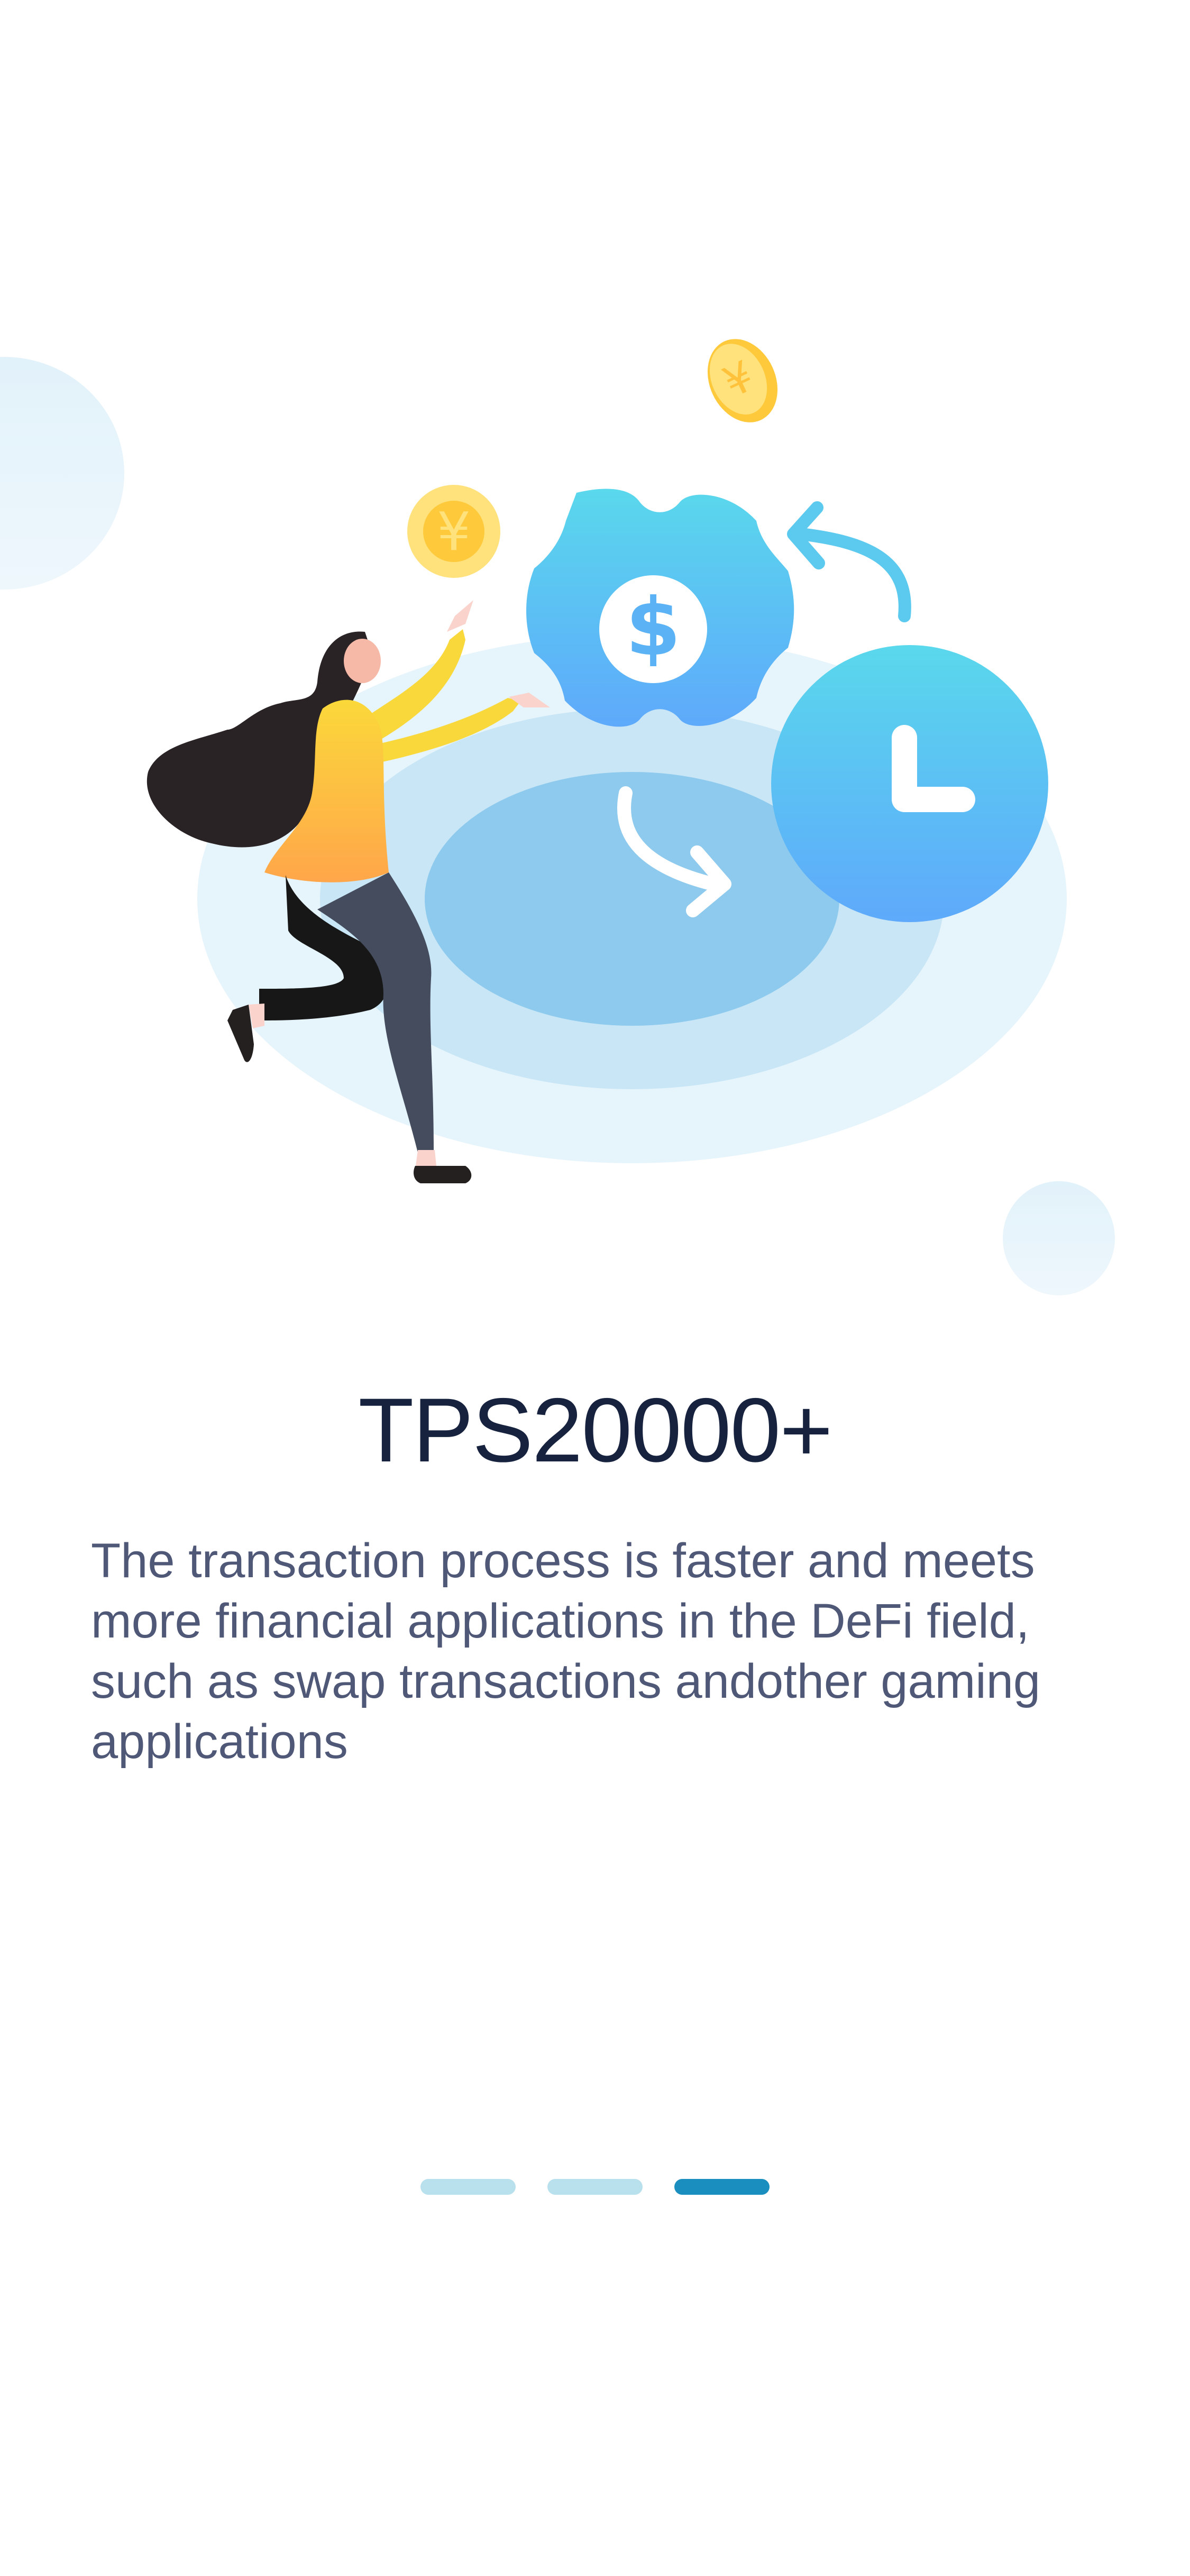 This screenshot has width=1190, height=2576. What do you see at coordinates (674, 851) in the screenshot?
I see `arrow-icon-down` at bounding box center [674, 851].